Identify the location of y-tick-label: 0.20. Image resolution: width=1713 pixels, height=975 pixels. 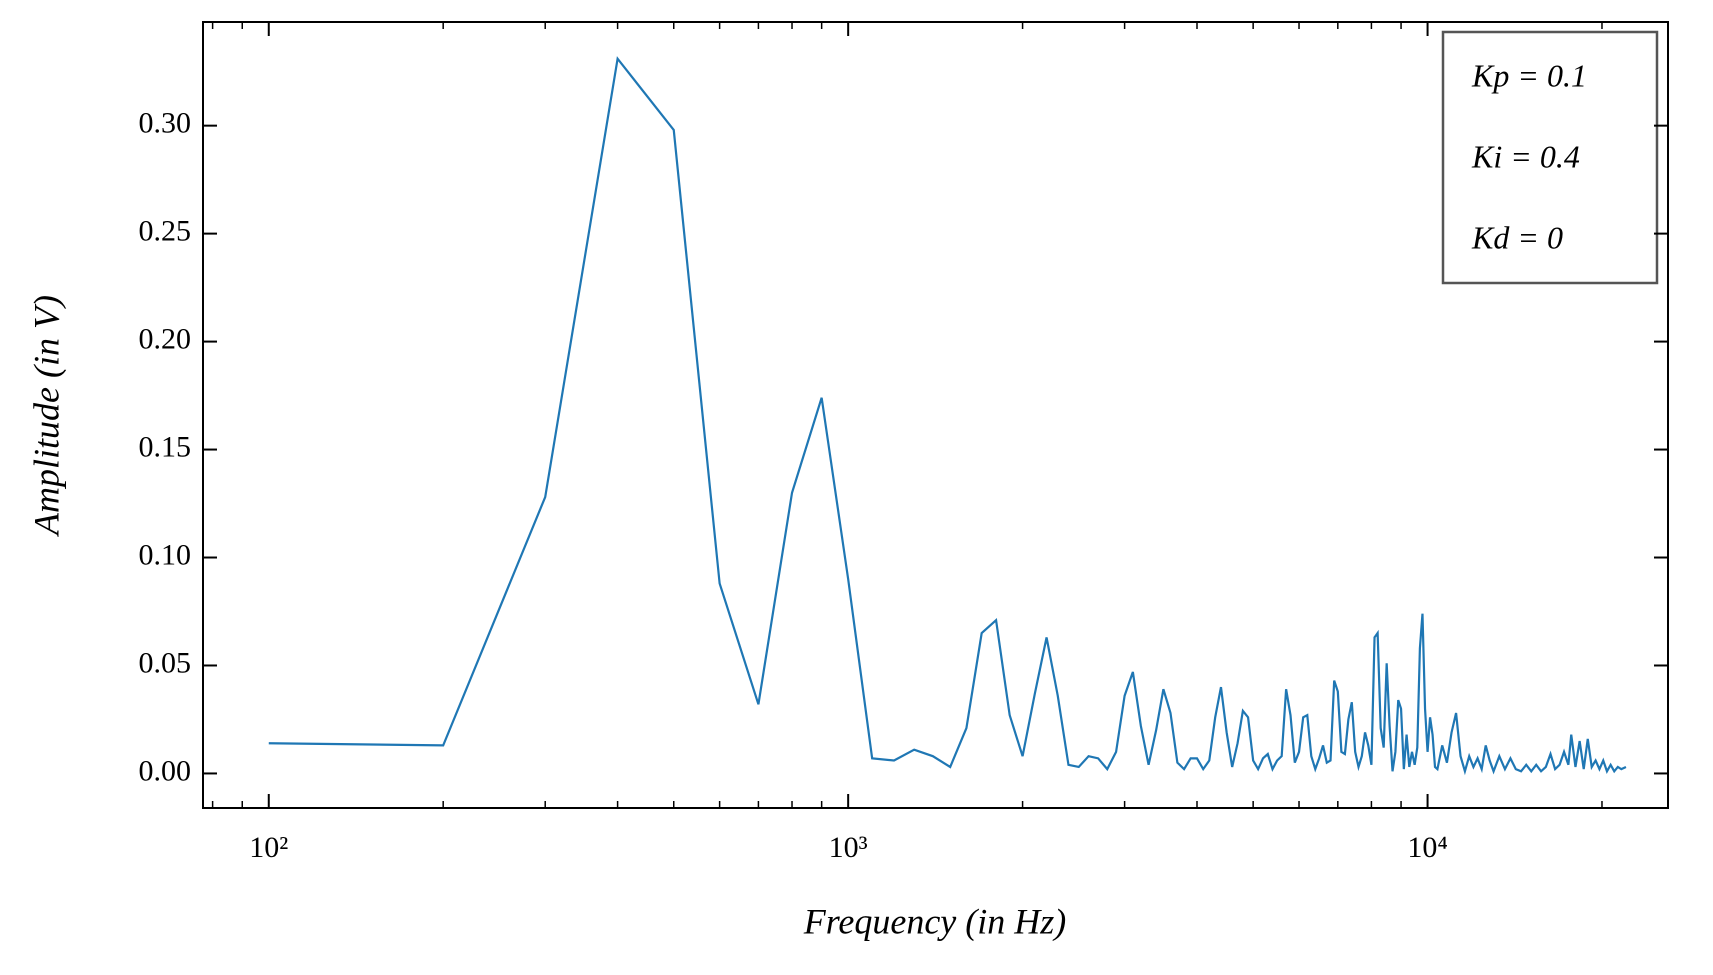
(165, 338).